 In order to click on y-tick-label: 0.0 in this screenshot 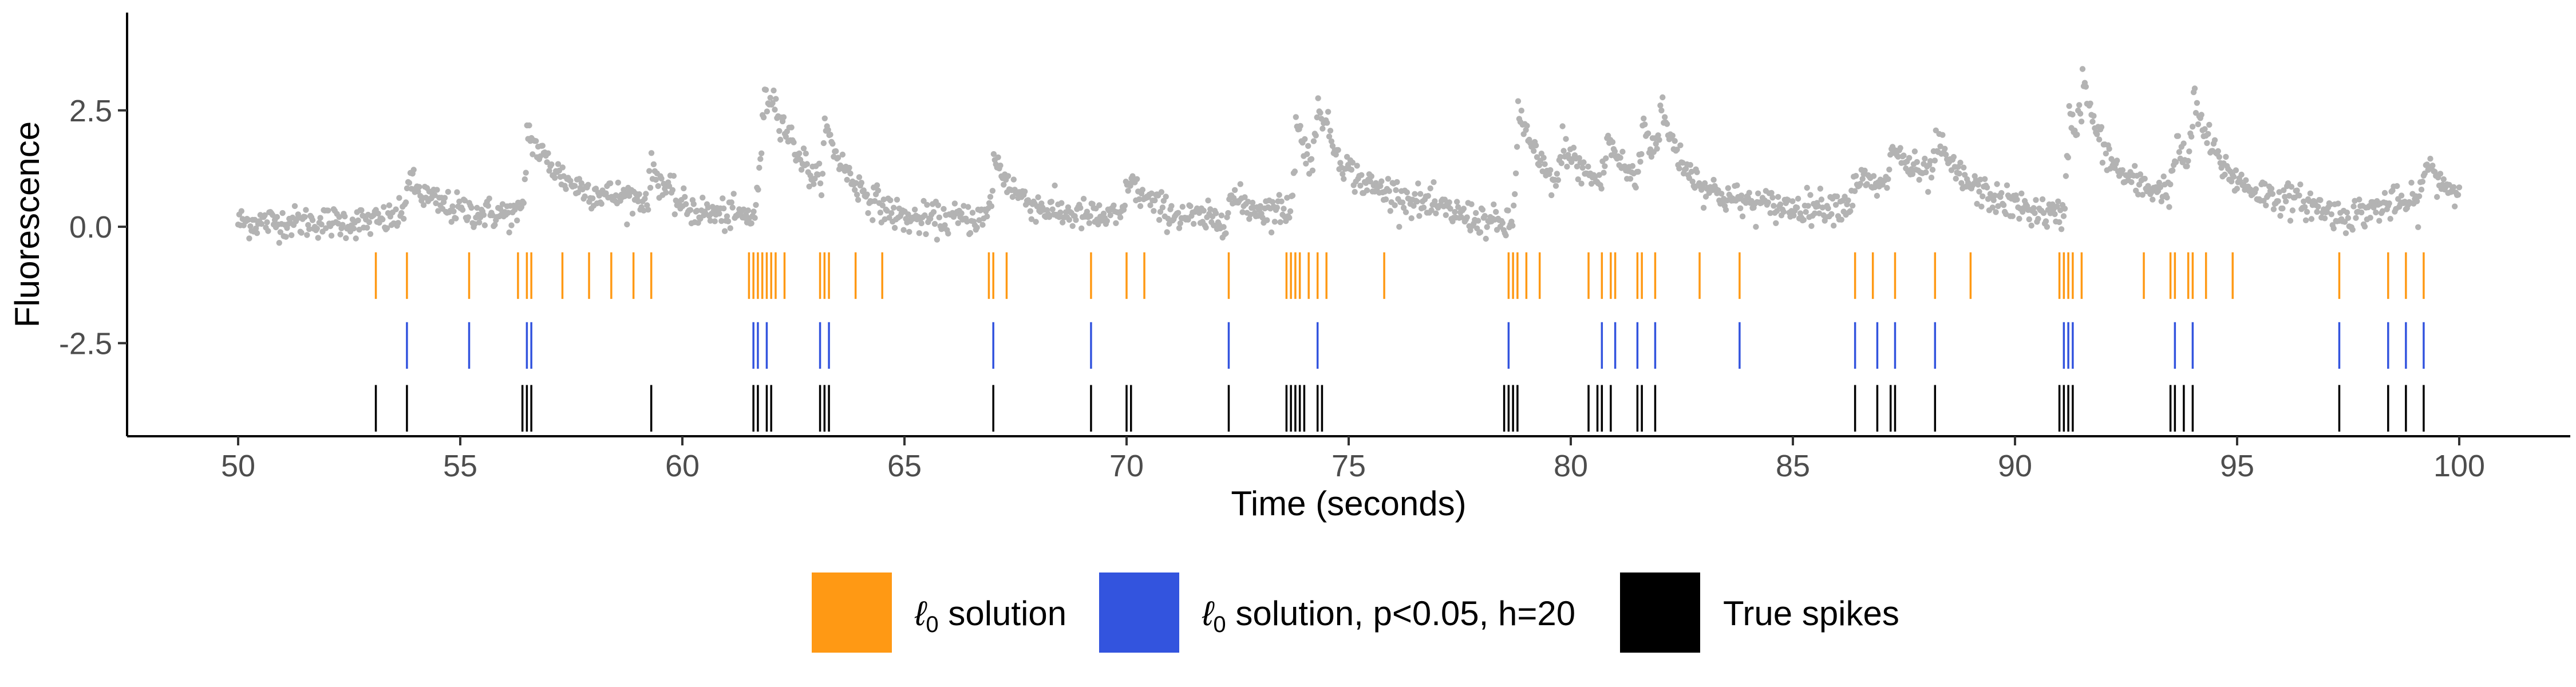, I will do `click(90, 227)`.